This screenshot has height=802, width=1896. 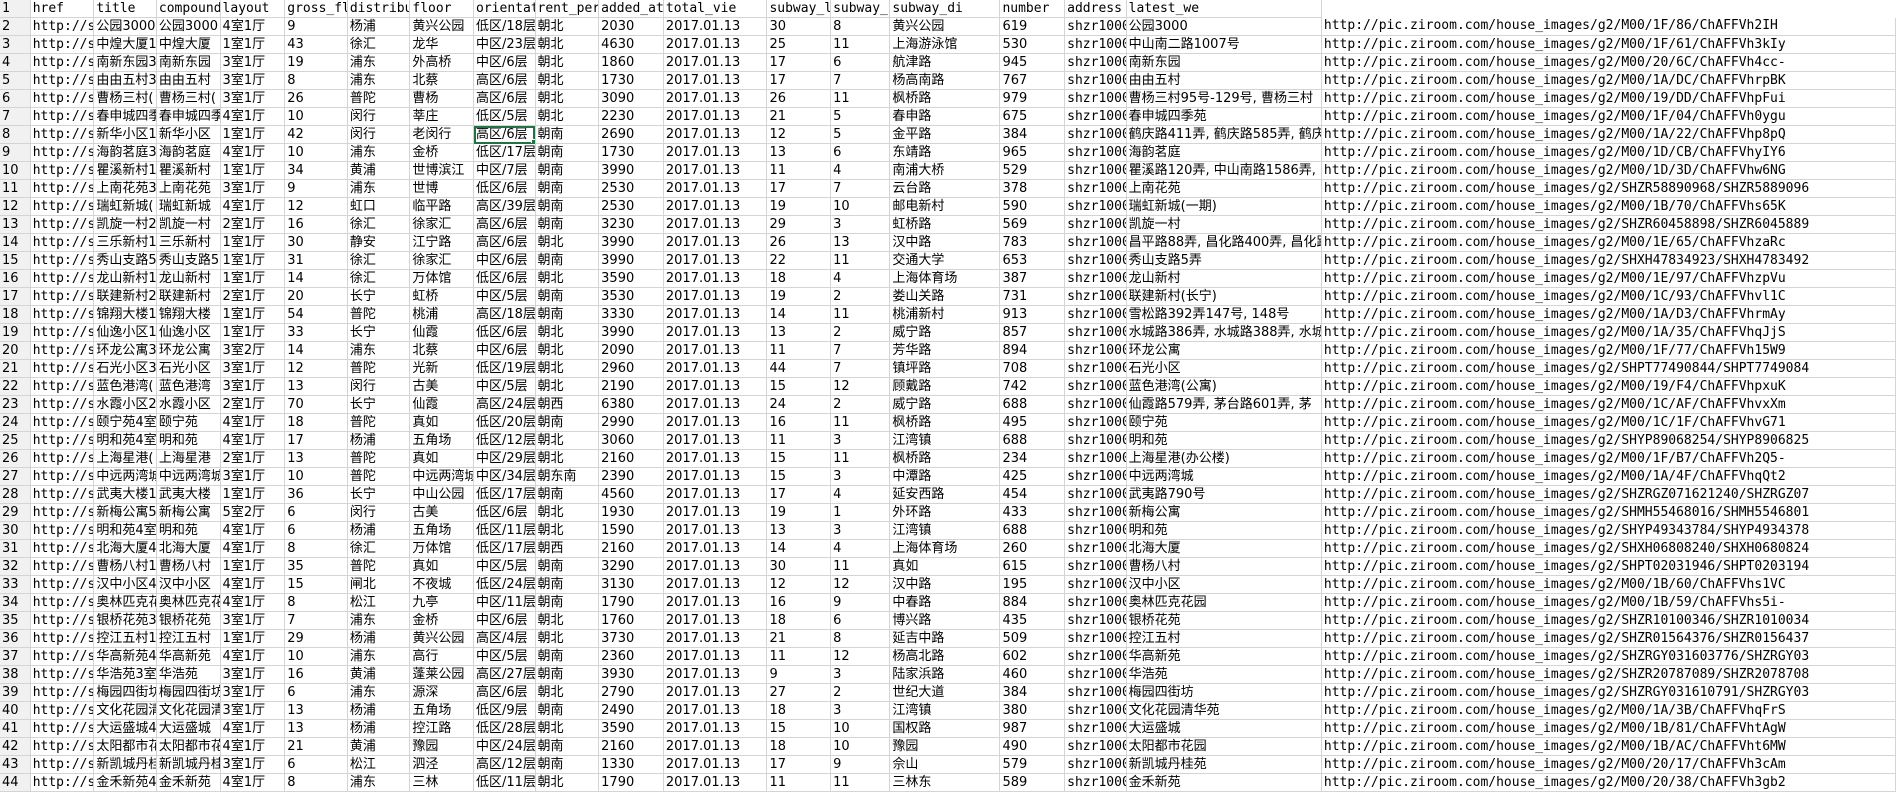 What do you see at coordinates (1032, 440) in the screenshot?
I see `cell-number: 688` at bounding box center [1032, 440].